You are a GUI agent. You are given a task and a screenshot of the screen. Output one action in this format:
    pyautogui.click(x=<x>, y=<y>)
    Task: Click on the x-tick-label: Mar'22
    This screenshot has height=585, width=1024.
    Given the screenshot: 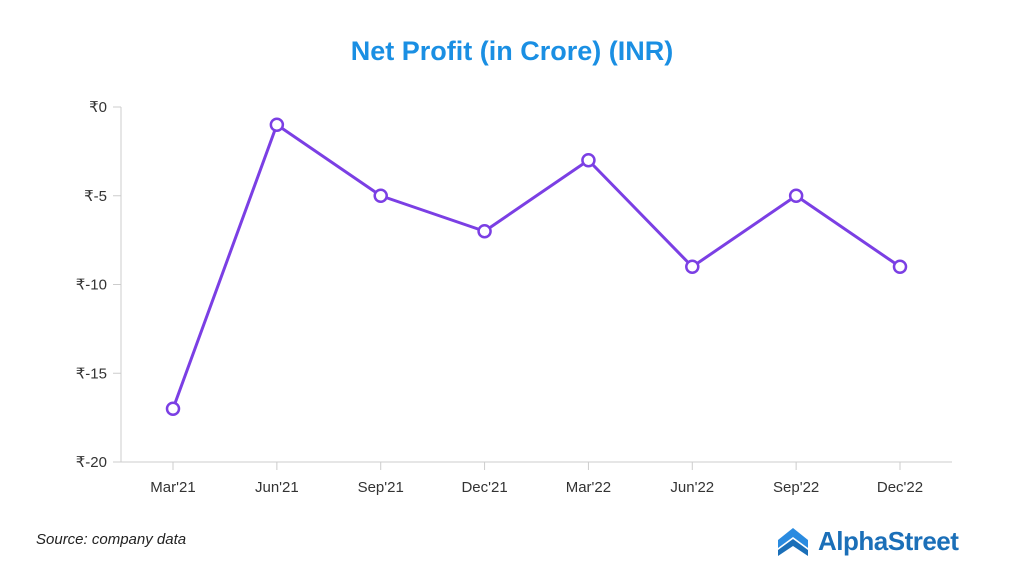 What is the action you would take?
    pyautogui.click(x=588, y=487)
    